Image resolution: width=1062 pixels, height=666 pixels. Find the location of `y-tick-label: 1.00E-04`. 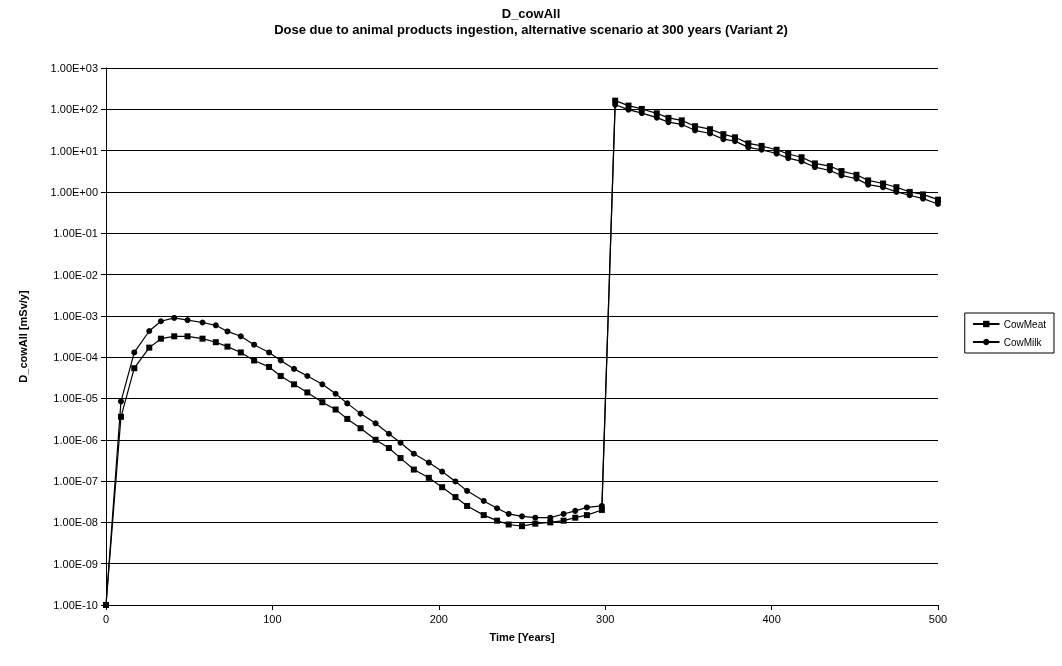

y-tick-label: 1.00E-04 is located at coordinates (75, 357).